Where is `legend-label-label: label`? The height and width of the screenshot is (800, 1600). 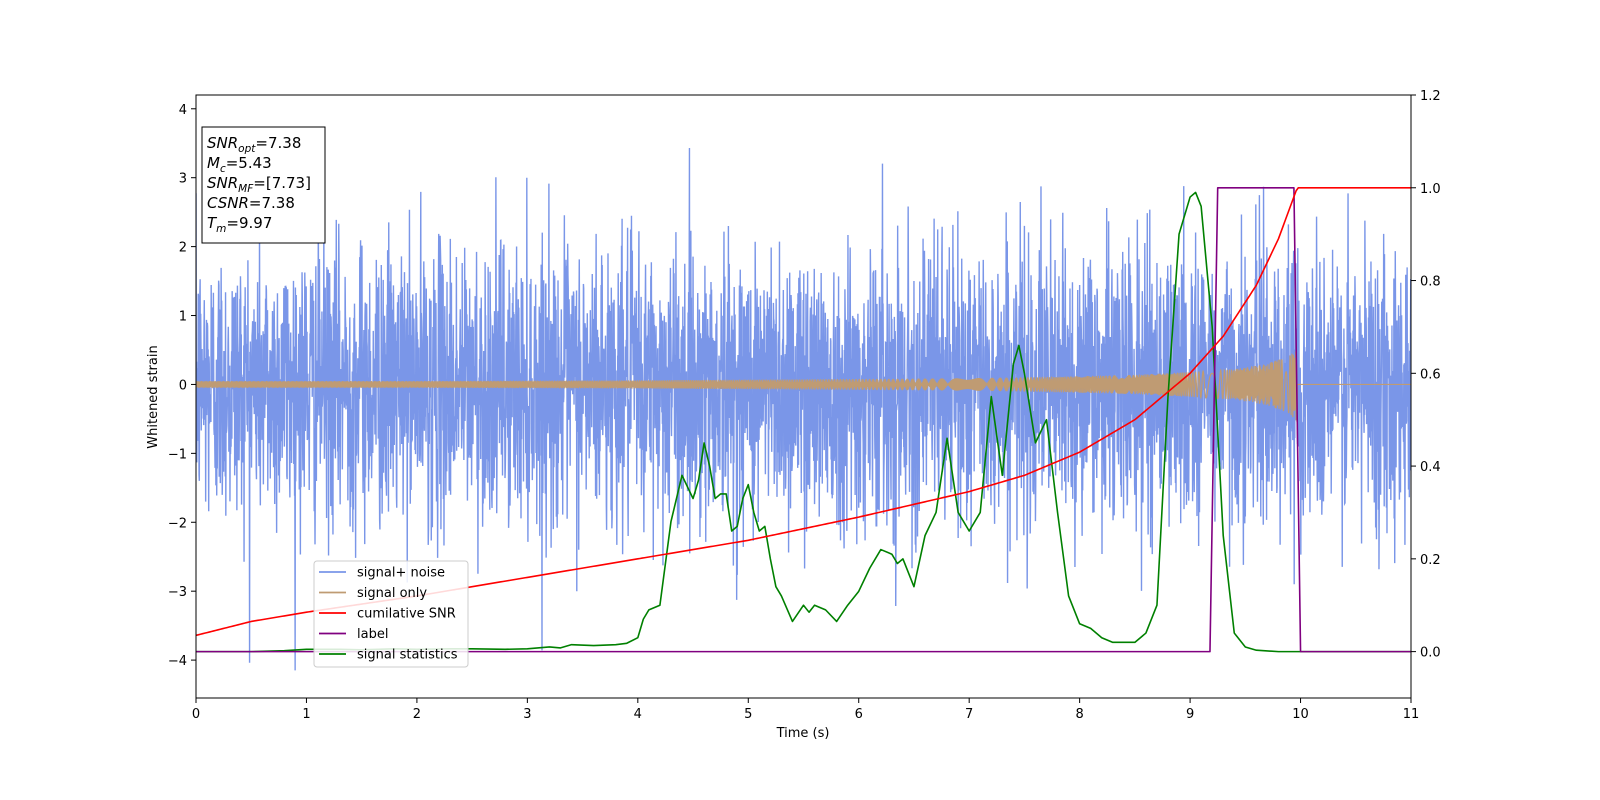
legend-label-label: label is located at coordinates (372, 634).